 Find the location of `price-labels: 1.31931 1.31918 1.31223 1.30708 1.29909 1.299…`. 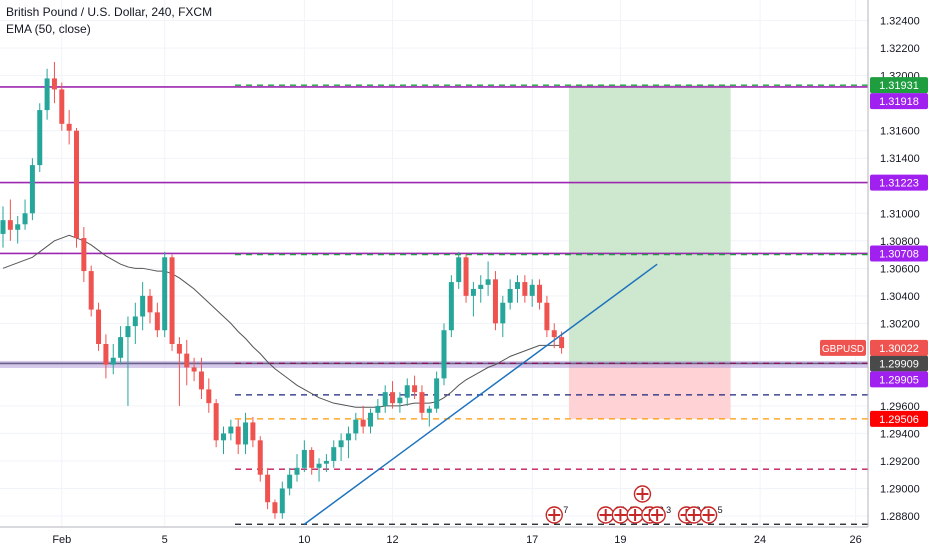

price-labels: 1.31931 1.31918 1.31223 1.30708 1.29909 1.299… is located at coordinates (874, 252).